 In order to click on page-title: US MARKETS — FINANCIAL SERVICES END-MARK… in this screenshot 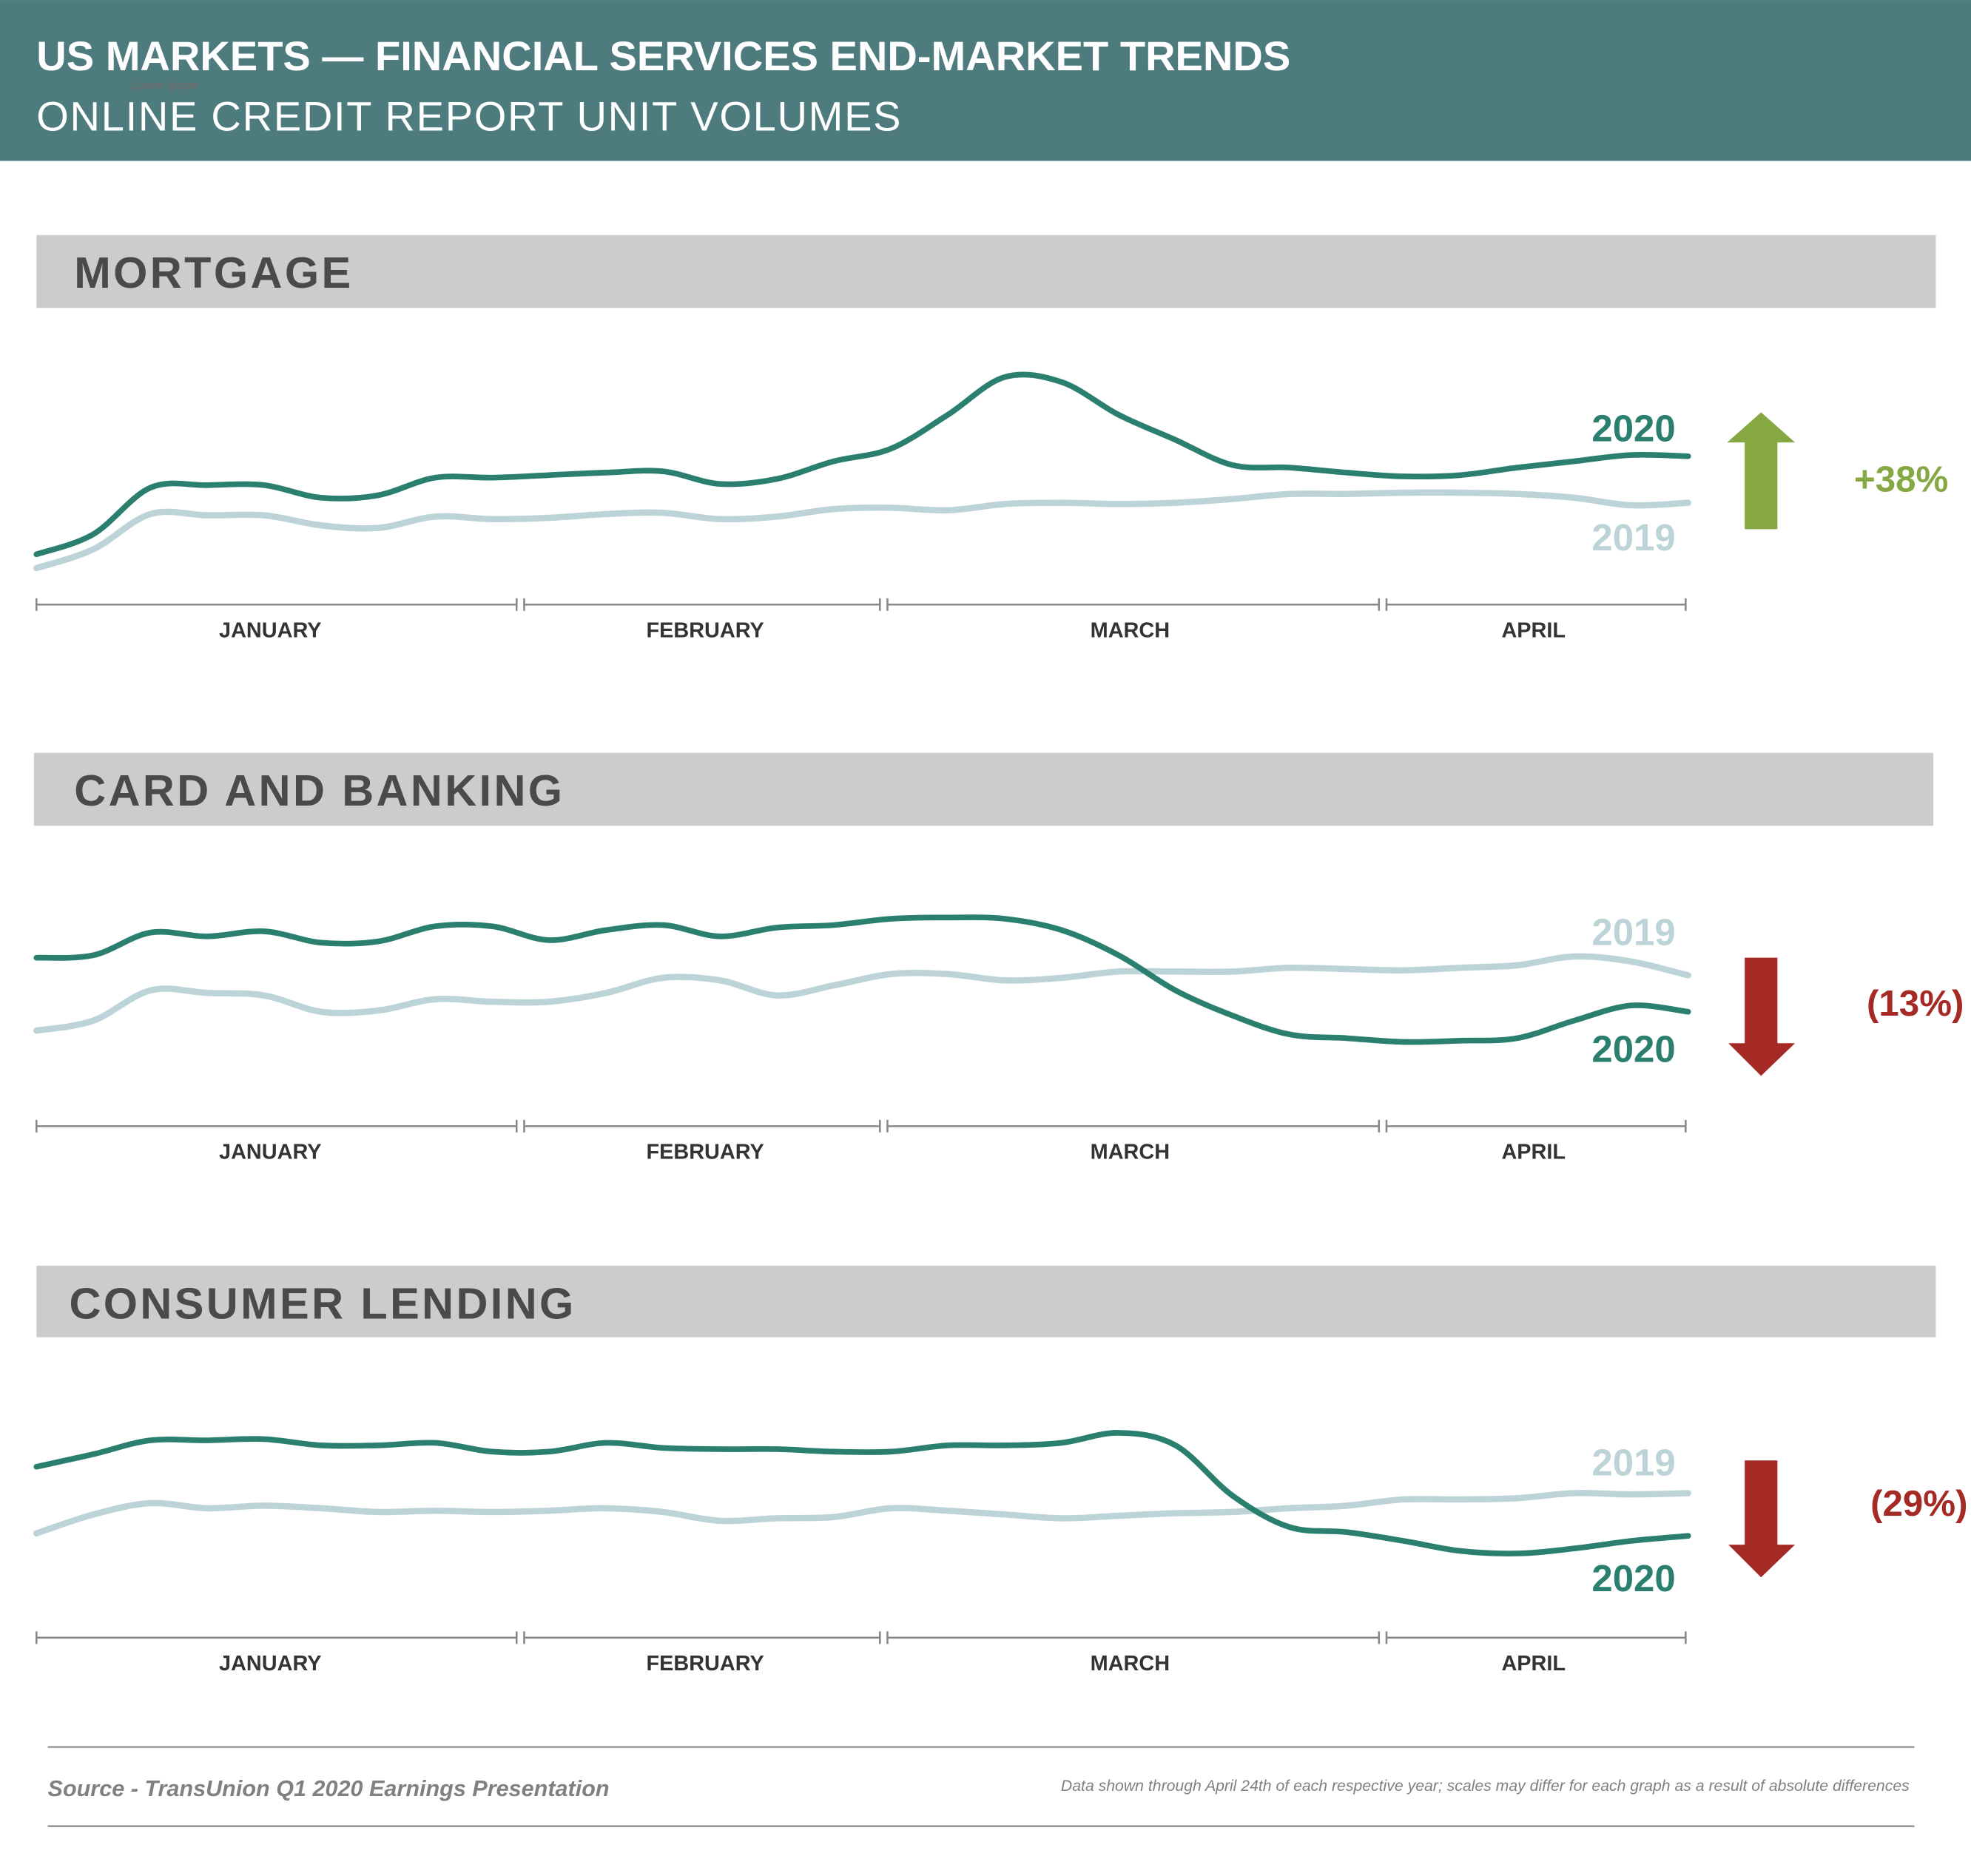, I will do `click(663, 56)`.